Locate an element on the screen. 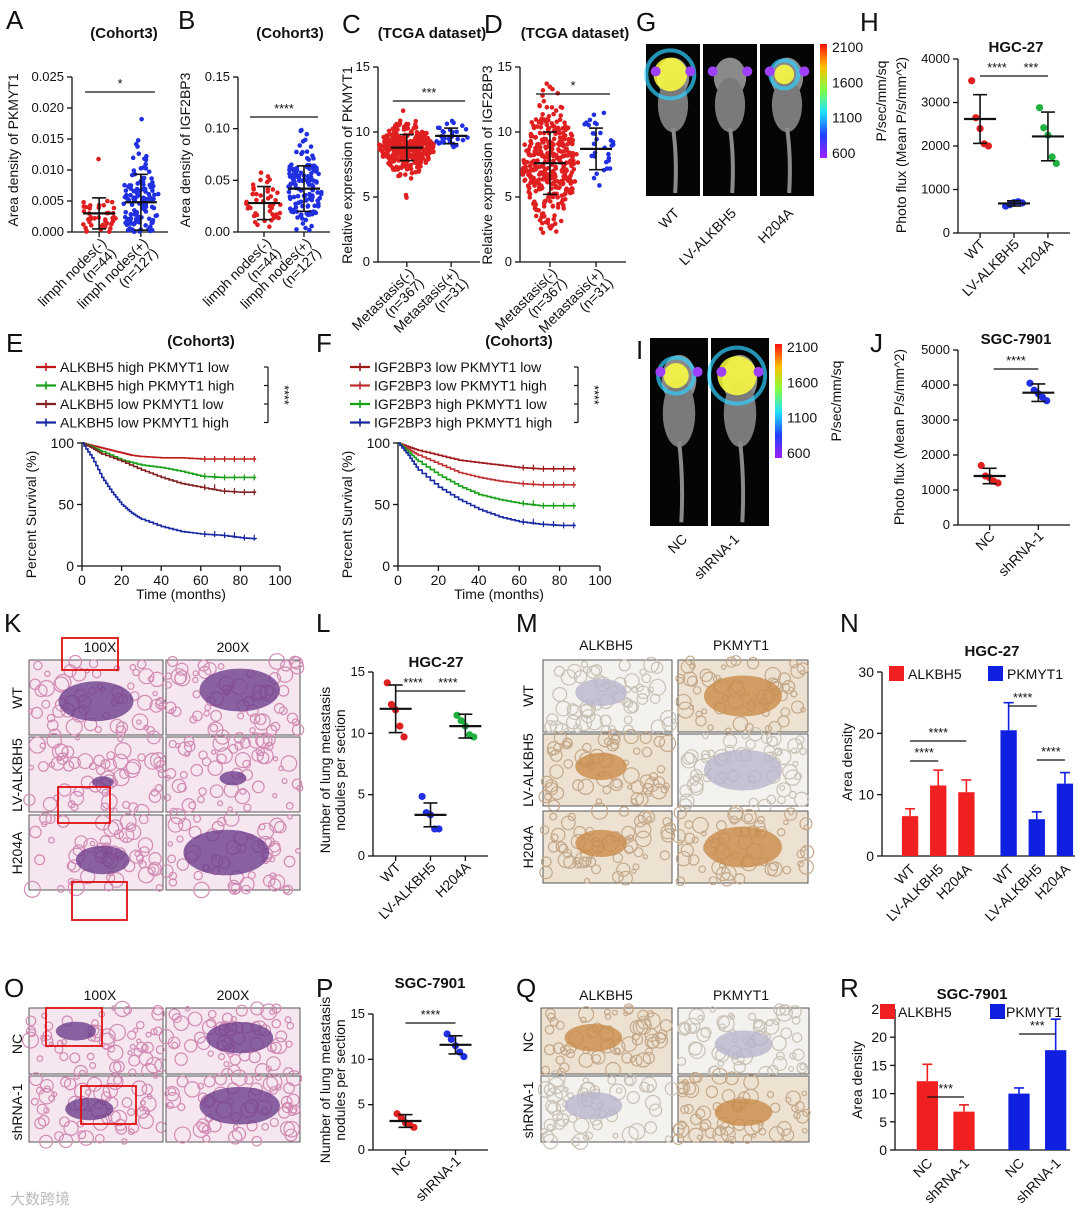  panel-b-title: (Cohort3) is located at coordinates (290, 33).